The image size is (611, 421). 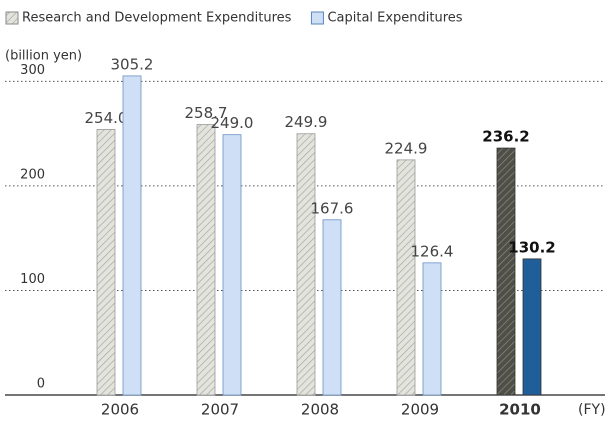 I want to click on data-label: 254.0, so click(x=106, y=118).